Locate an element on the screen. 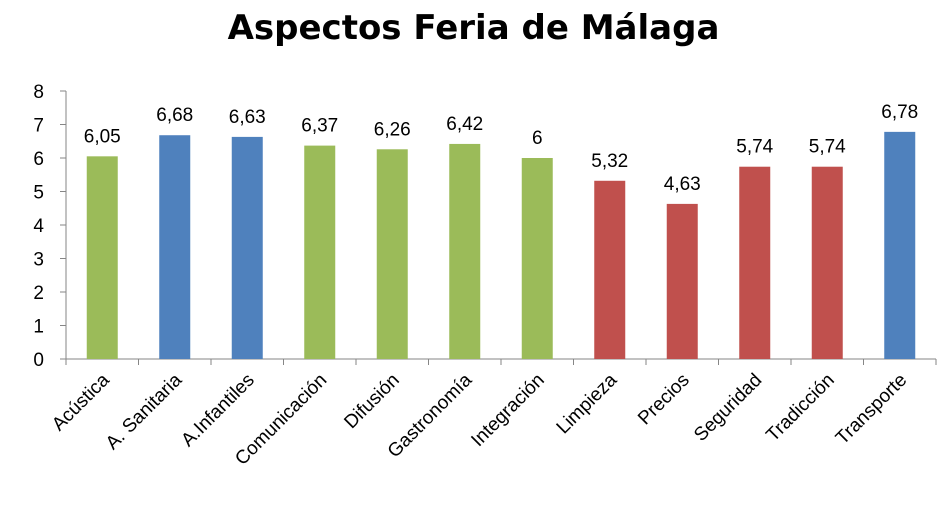  data-label: 6,26 is located at coordinates (392, 129).